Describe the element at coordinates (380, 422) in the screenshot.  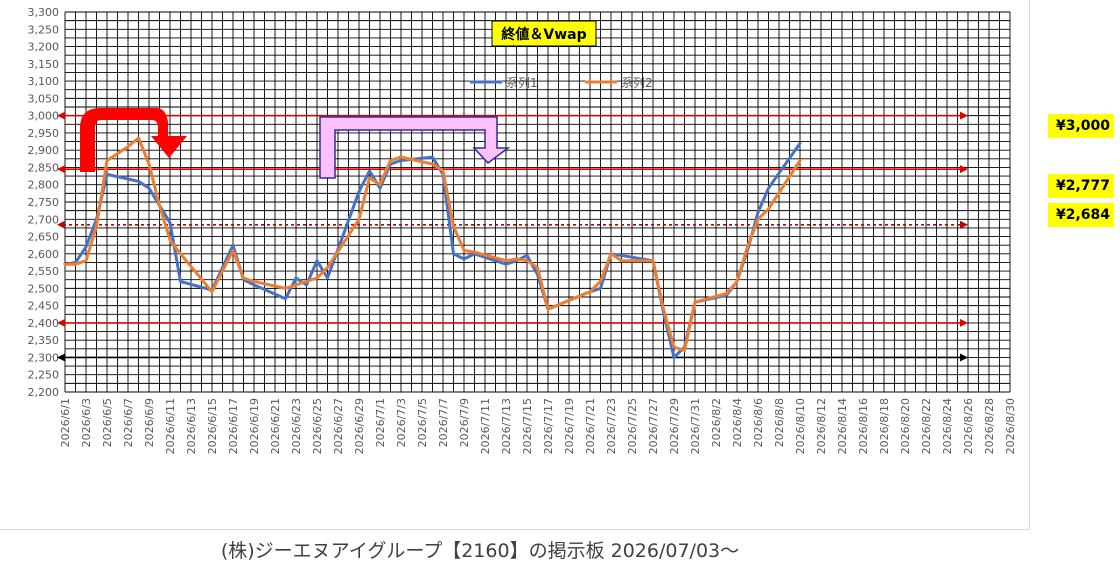
I see `x-tick-label: 2026/7/1` at that location.